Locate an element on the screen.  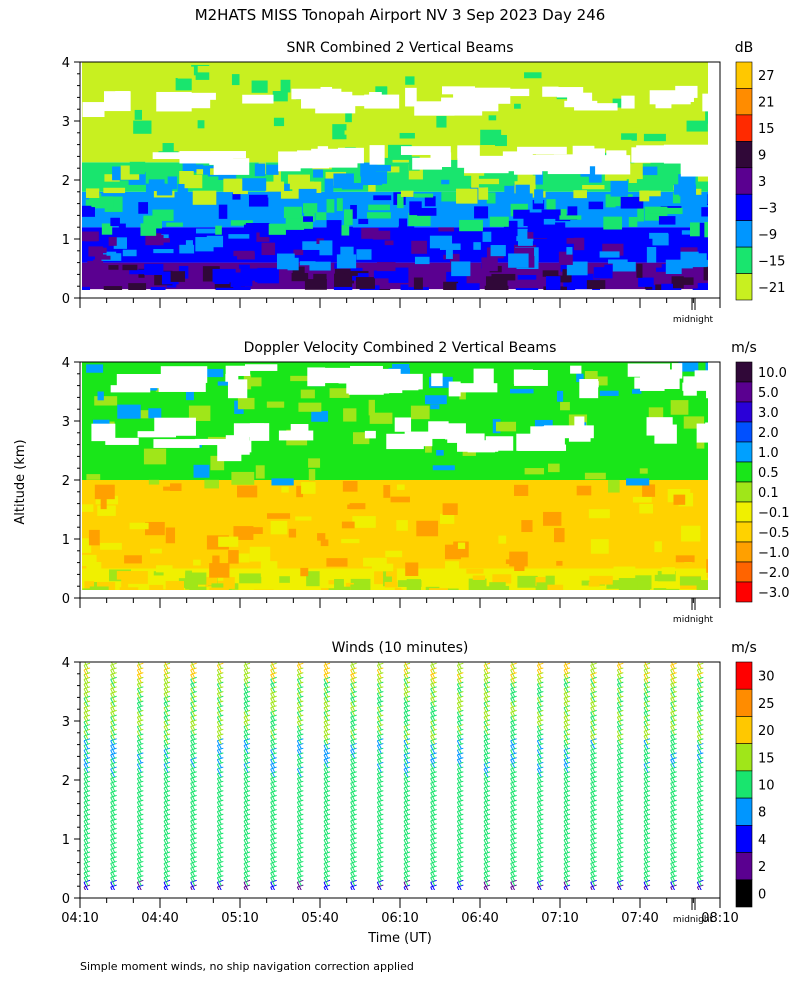
colorbar-label: −3 is located at coordinates (767, 208).